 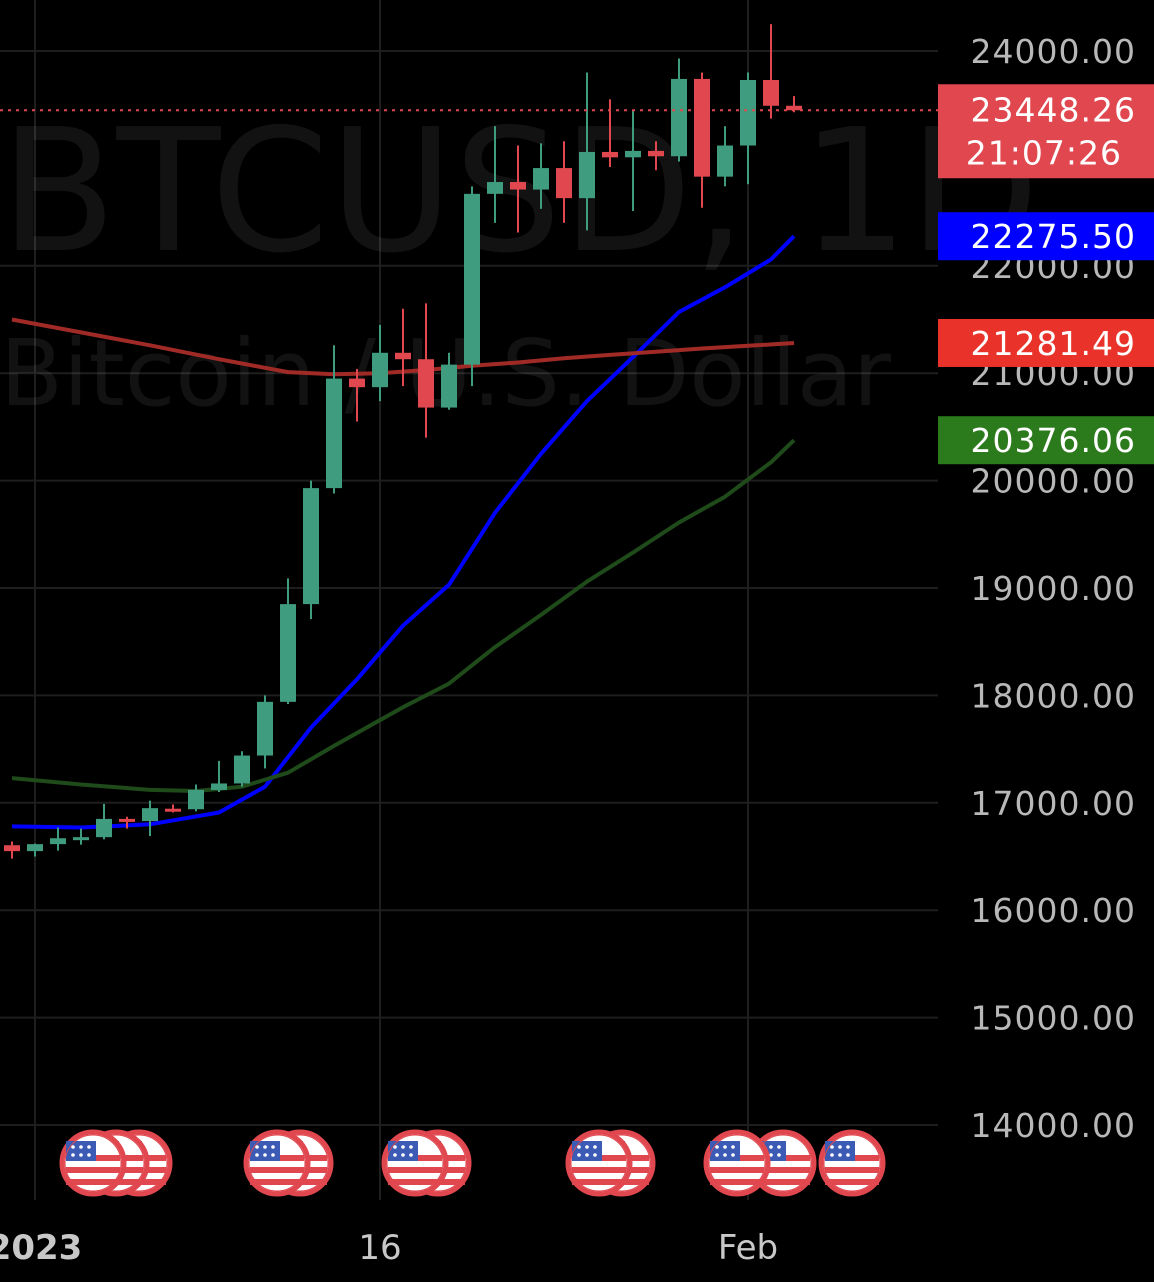 What do you see at coordinates (1053, 440) in the screenshot?
I see `ma-value-label-3: 20376.06` at bounding box center [1053, 440].